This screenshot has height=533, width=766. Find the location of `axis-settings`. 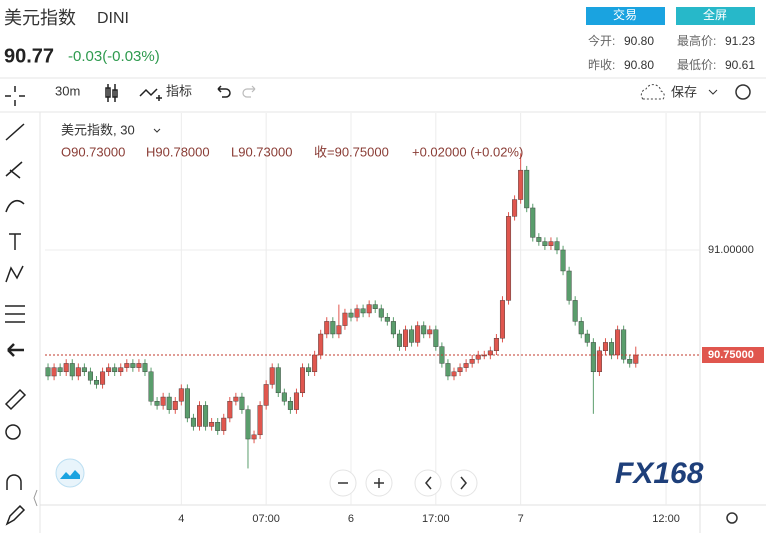

axis-settings is located at coordinates (732, 518).